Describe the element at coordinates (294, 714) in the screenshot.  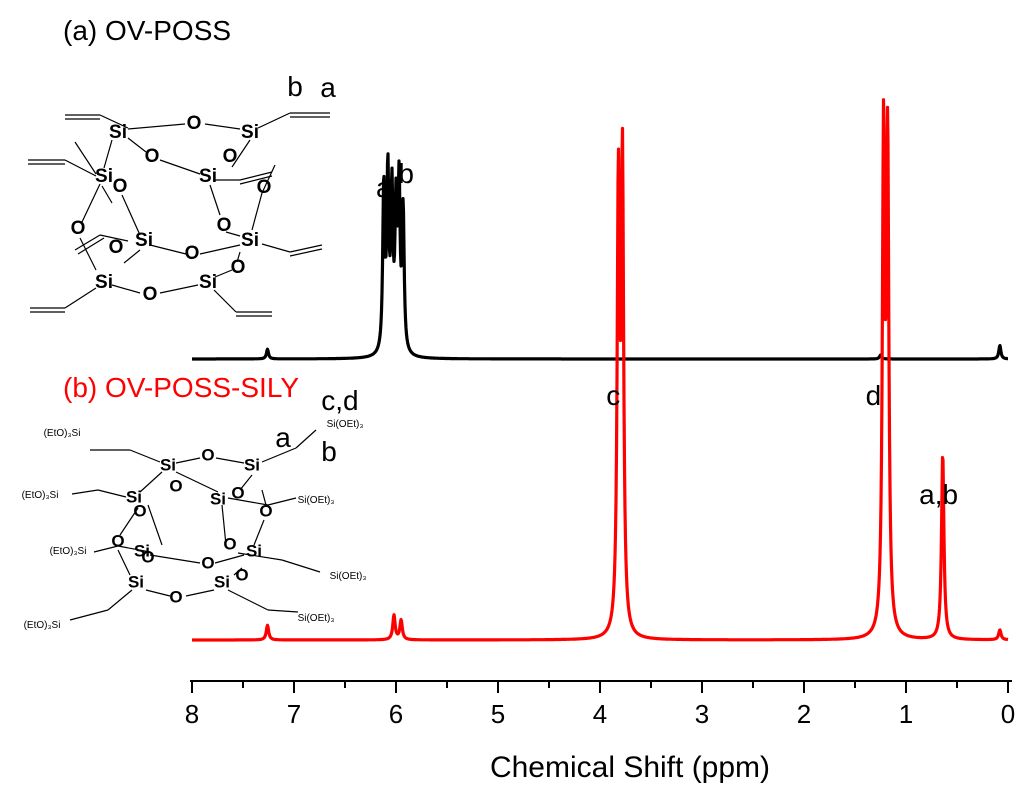
I see `x-tick-label: 7` at that location.